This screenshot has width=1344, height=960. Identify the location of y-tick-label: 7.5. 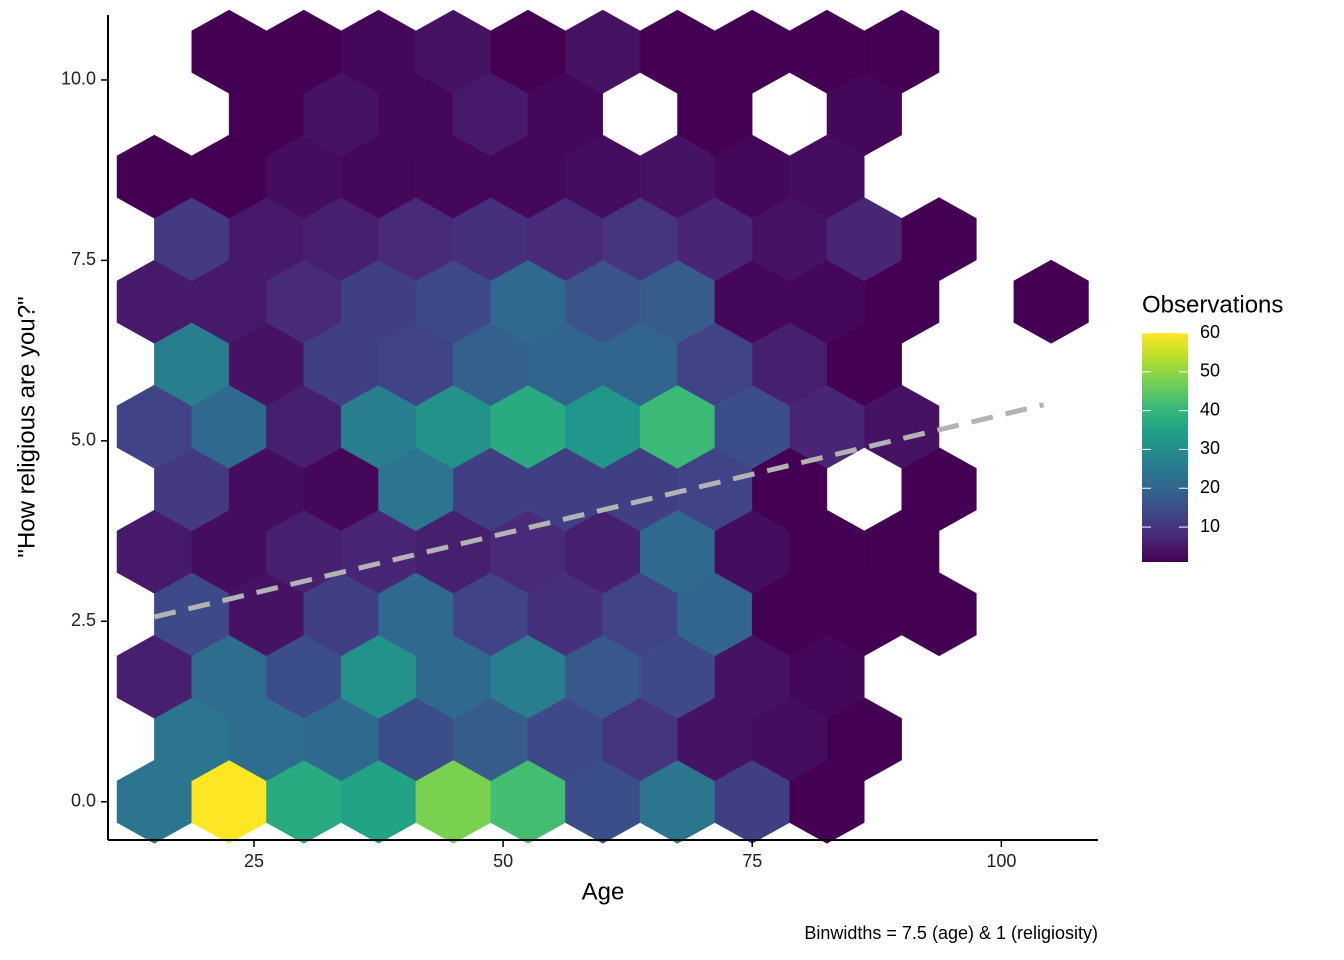
(83, 259).